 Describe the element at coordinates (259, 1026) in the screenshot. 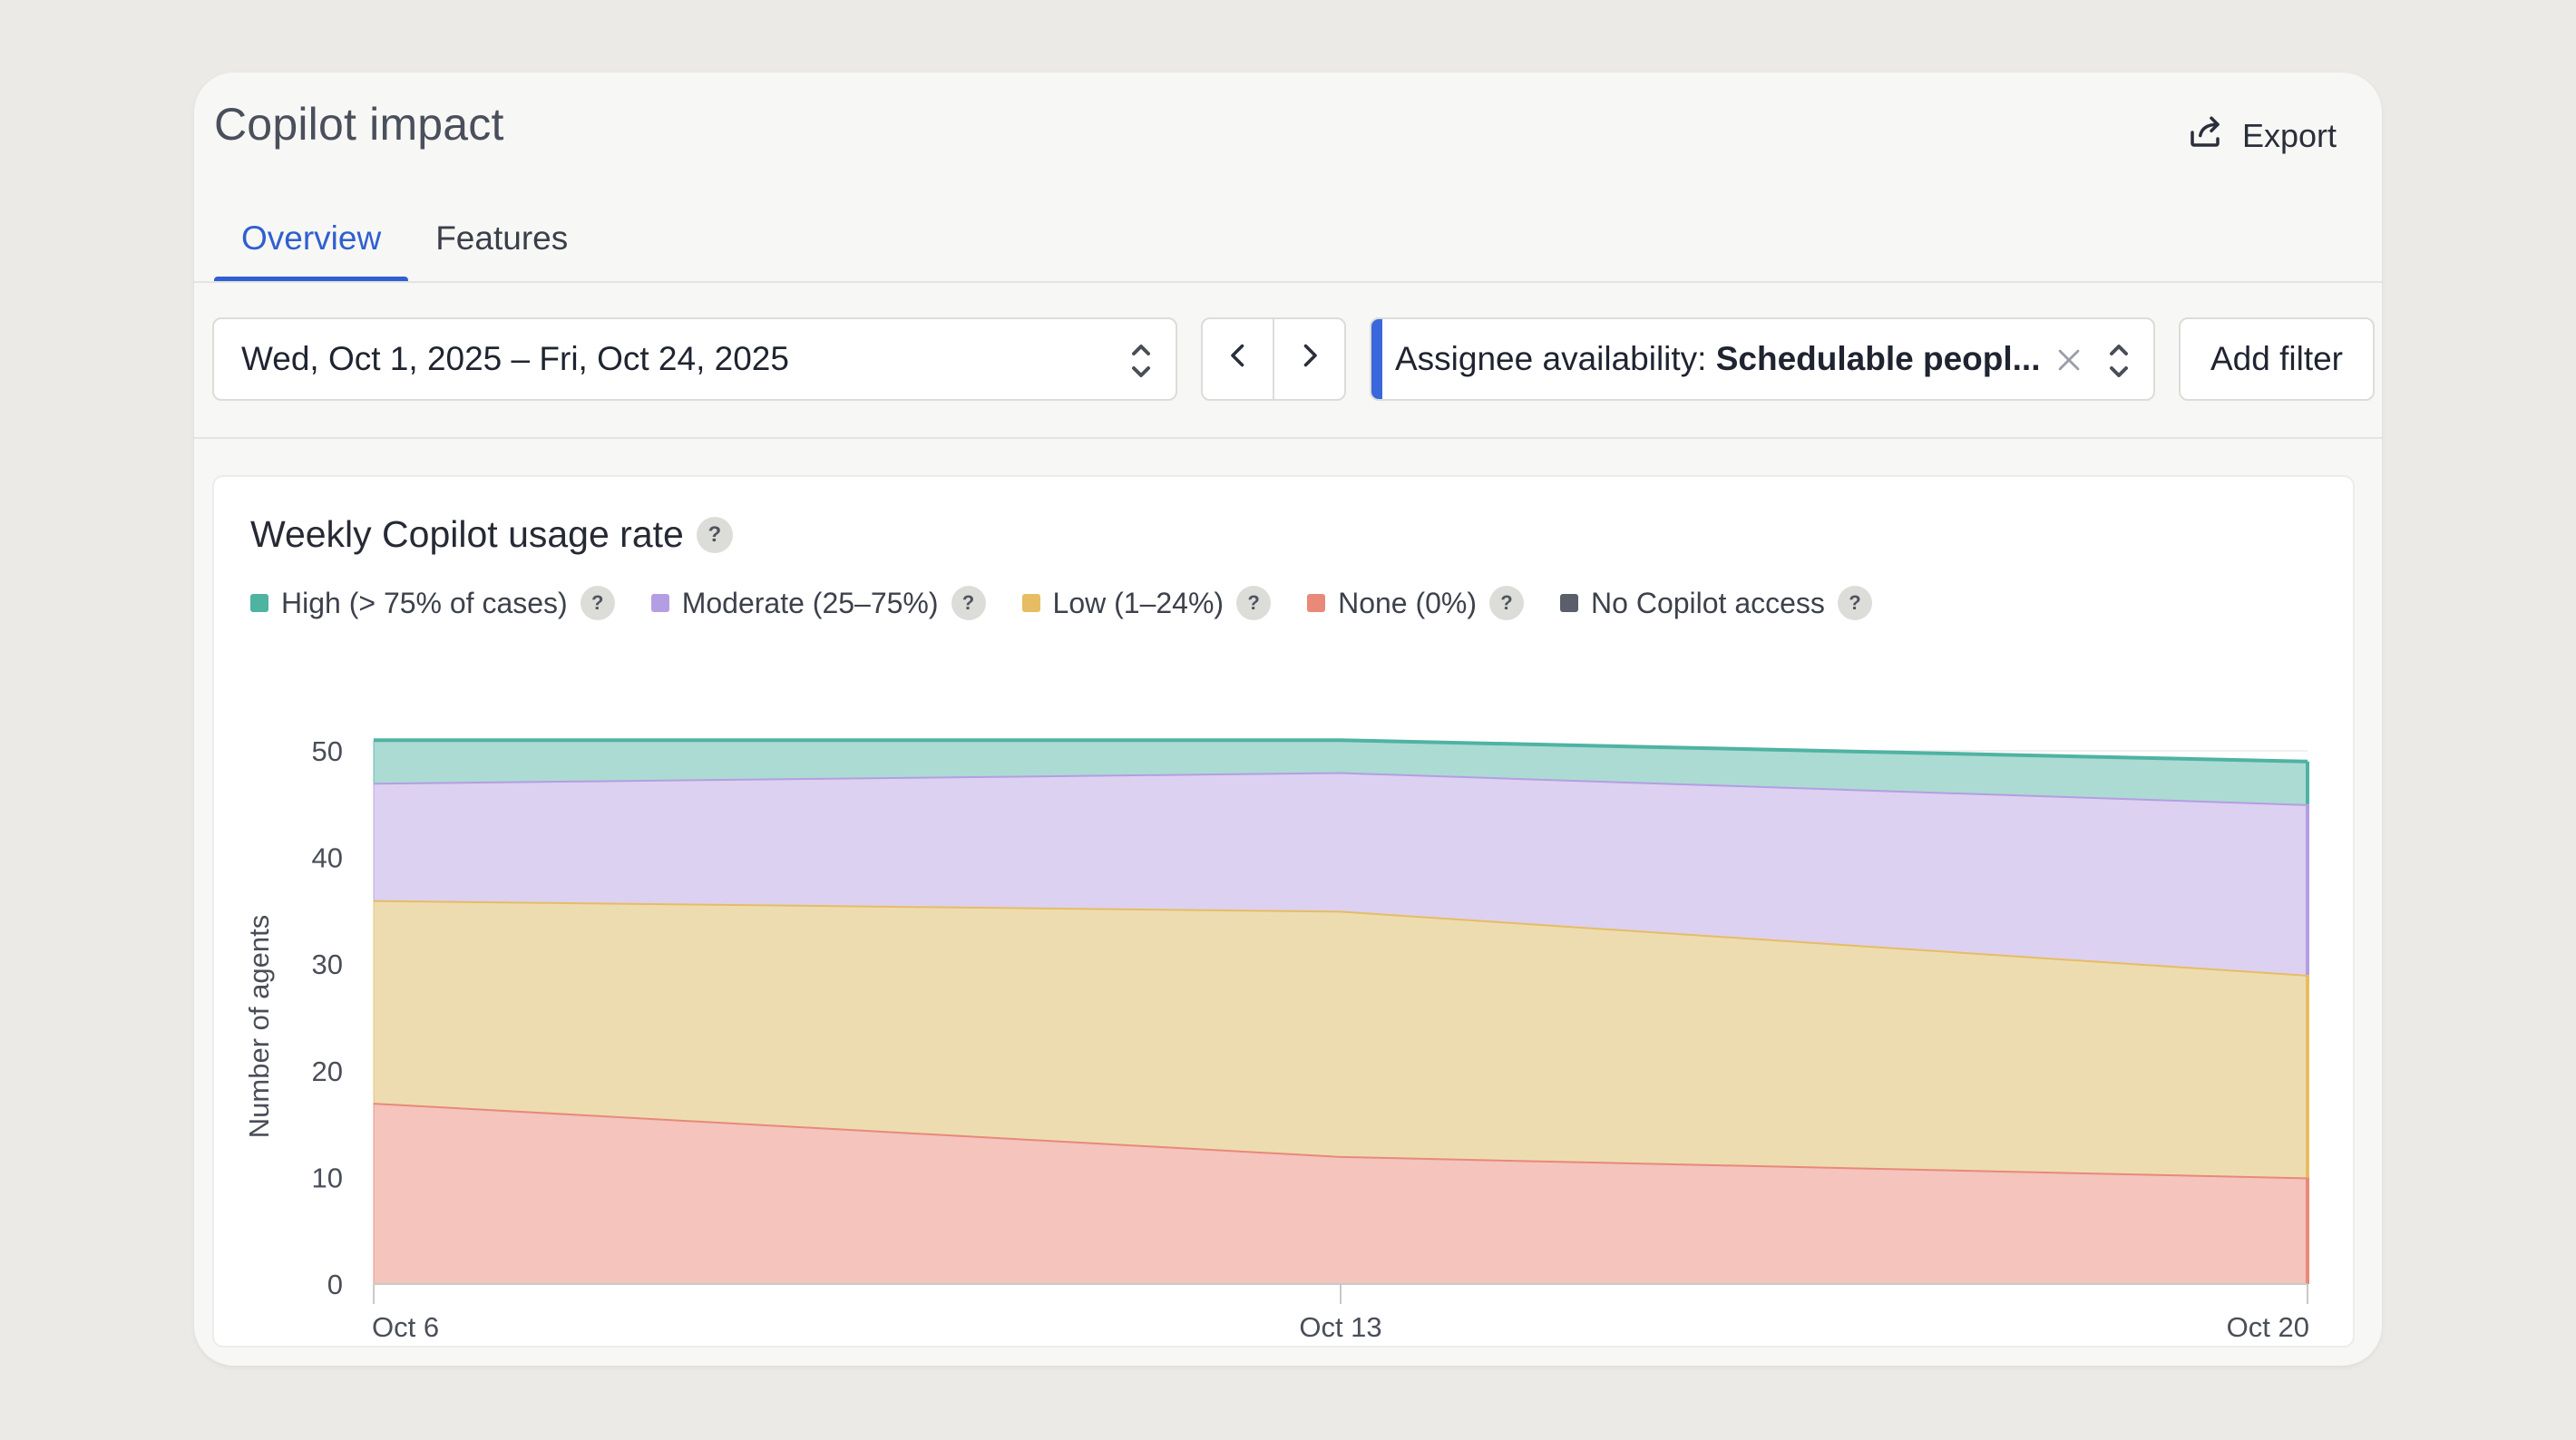

I see `y-axis-label: Number of agents` at that location.